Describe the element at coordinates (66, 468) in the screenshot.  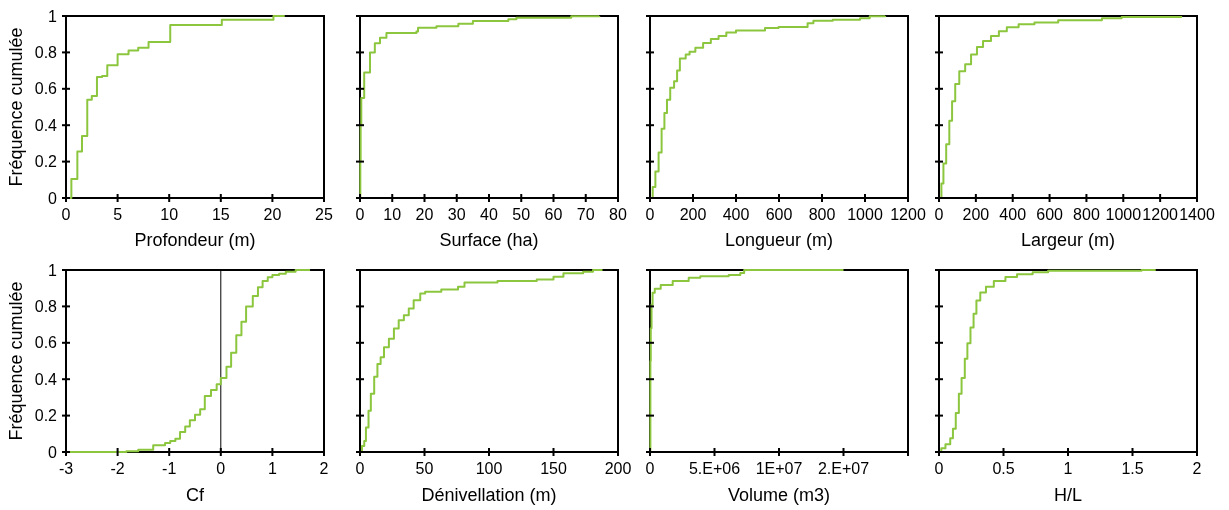
I see `x-tick-label: -3` at that location.